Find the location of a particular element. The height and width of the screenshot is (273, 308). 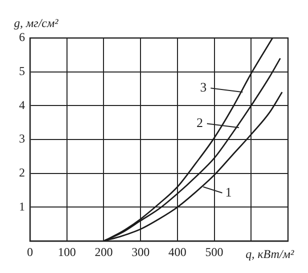

x-tick-label: 0 is located at coordinates (30, 252).